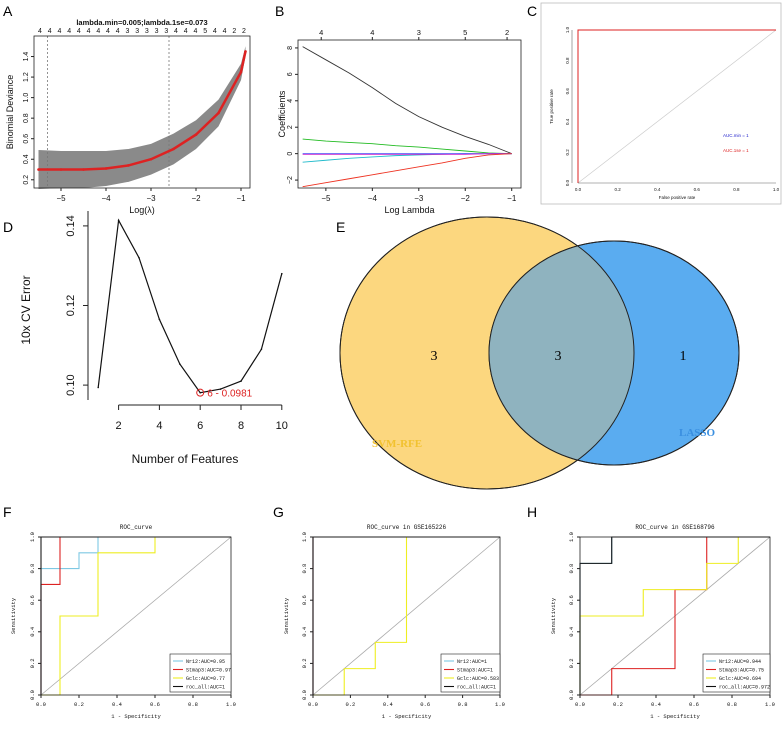 Image resolution: width=784 pixels, height=754 pixels. I want to click on top-tick-label: 2, so click(507, 32).